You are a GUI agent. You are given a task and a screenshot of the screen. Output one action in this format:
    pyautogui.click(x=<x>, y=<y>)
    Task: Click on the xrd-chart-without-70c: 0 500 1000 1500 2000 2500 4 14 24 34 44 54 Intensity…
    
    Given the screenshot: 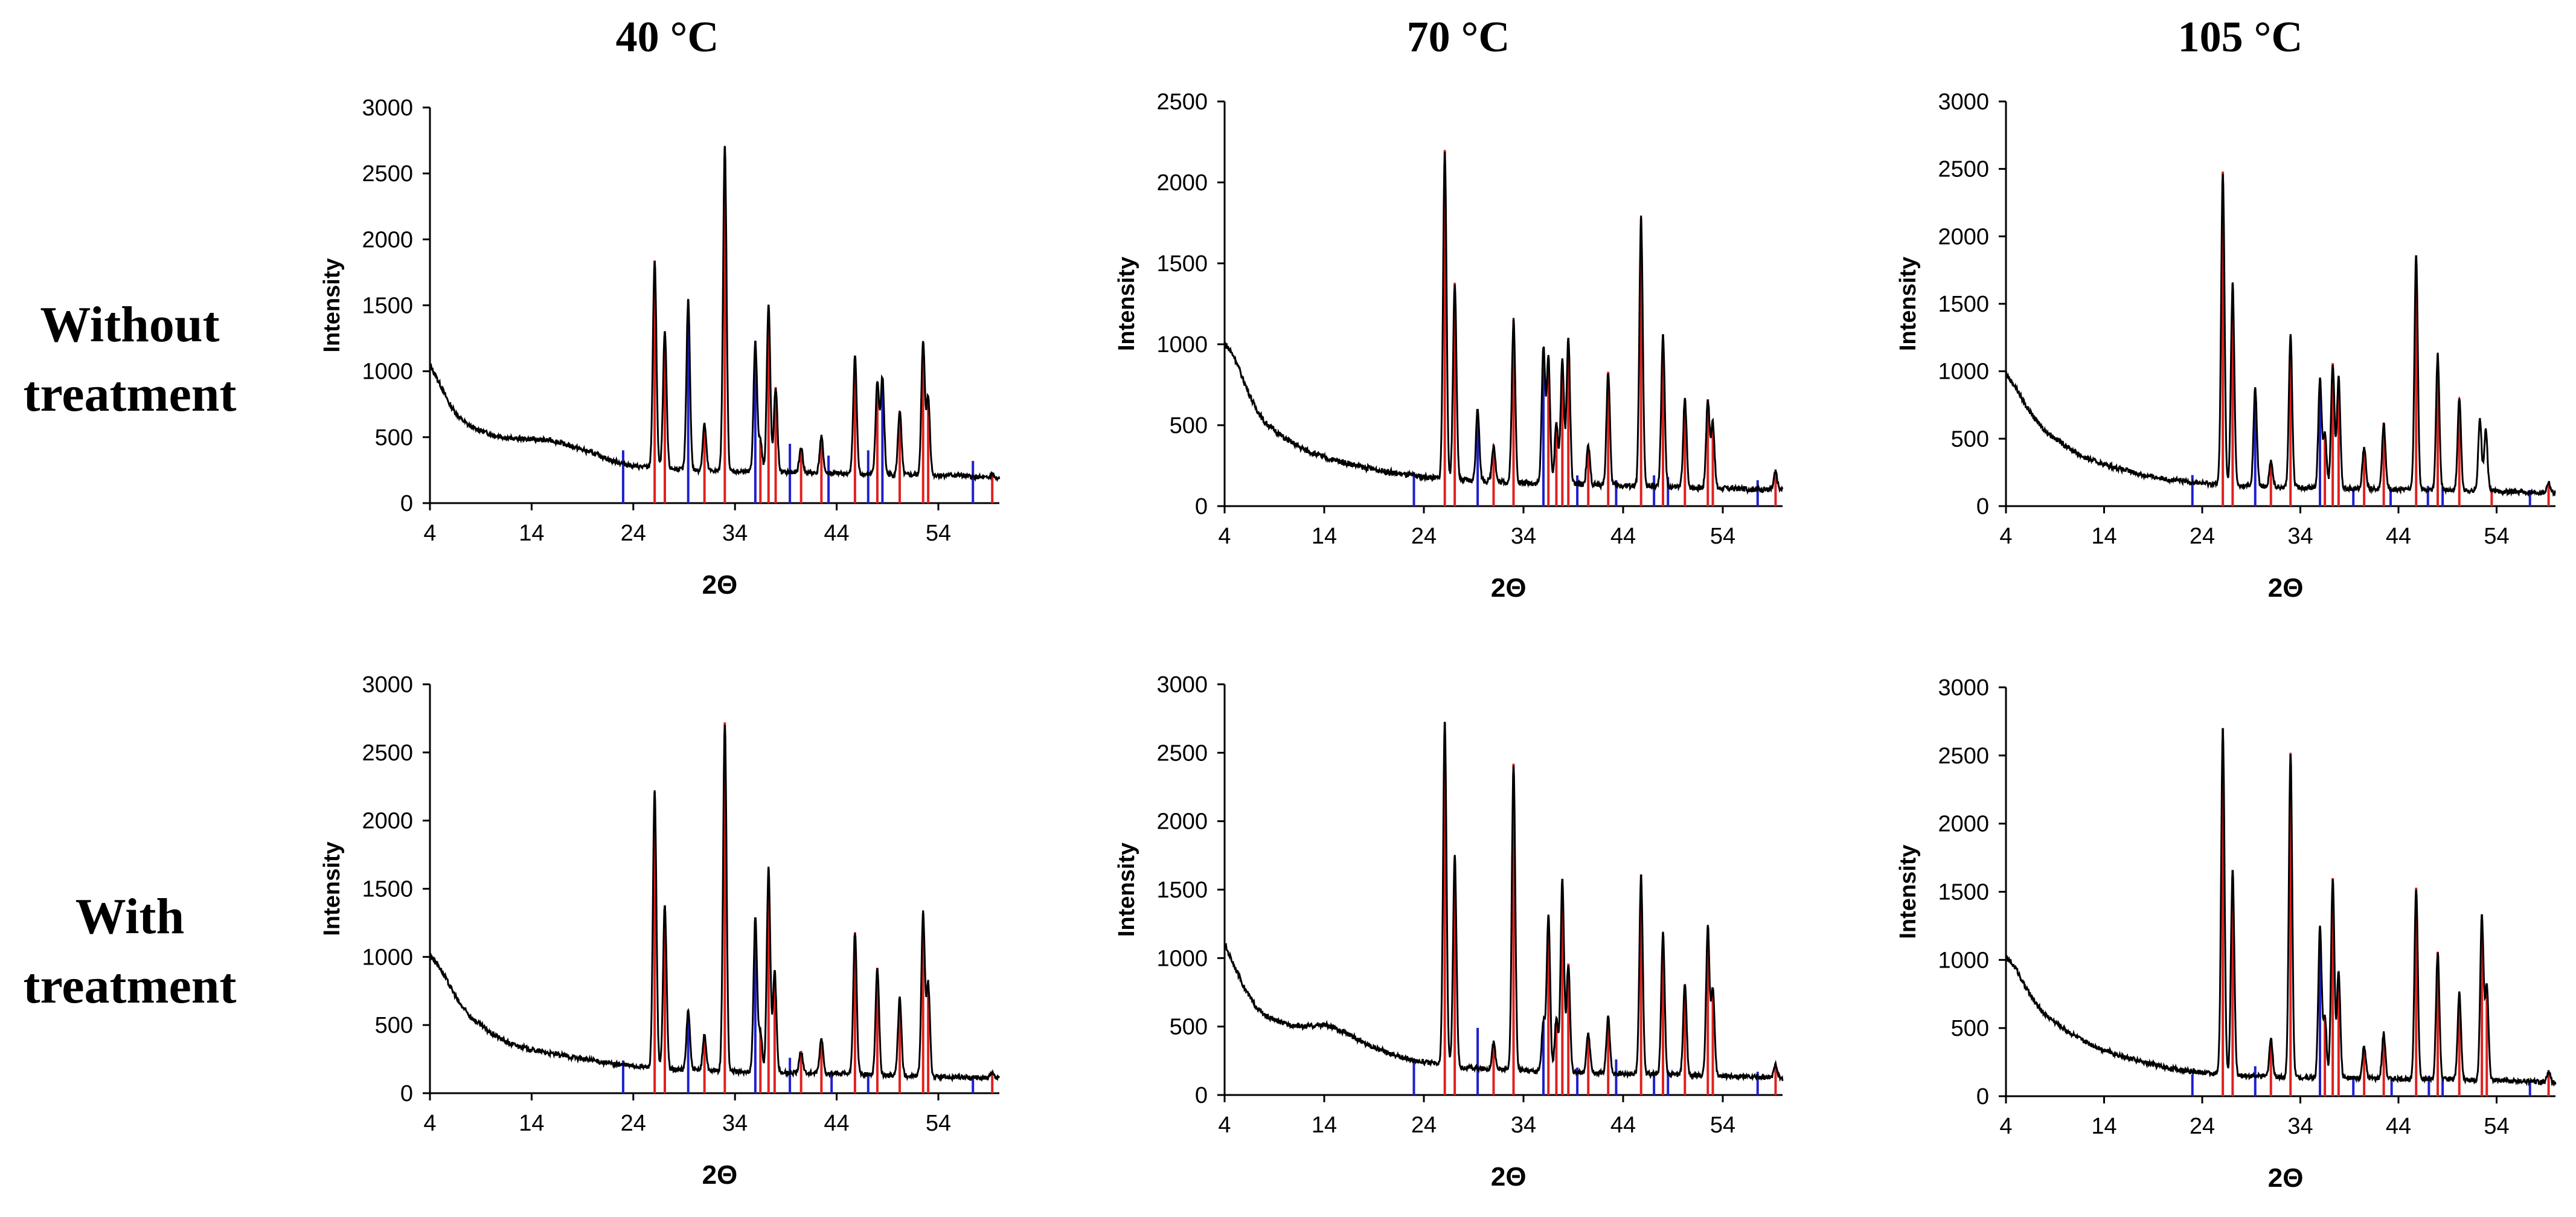 What is the action you would take?
    pyautogui.click(x=1449, y=346)
    